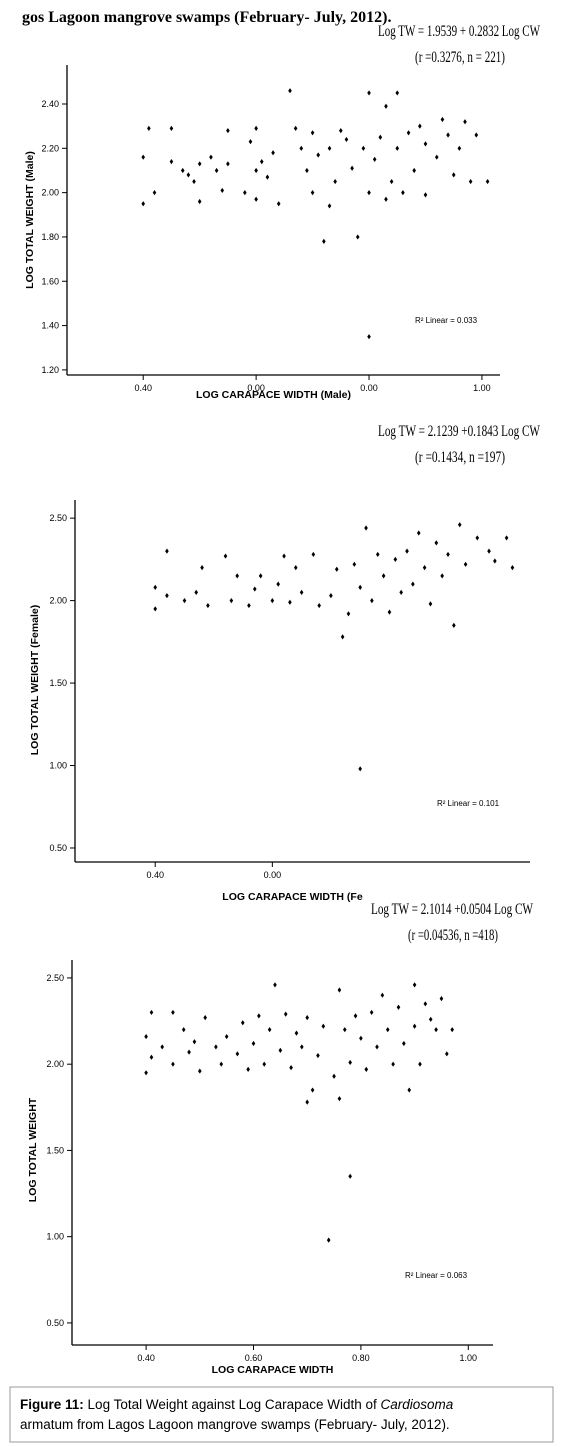 Image resolution: width=563 pixels, height=1447 pixels. Describe the element at coordinates (281, 1414) in the screenshot. I see `caption-box` at that location.